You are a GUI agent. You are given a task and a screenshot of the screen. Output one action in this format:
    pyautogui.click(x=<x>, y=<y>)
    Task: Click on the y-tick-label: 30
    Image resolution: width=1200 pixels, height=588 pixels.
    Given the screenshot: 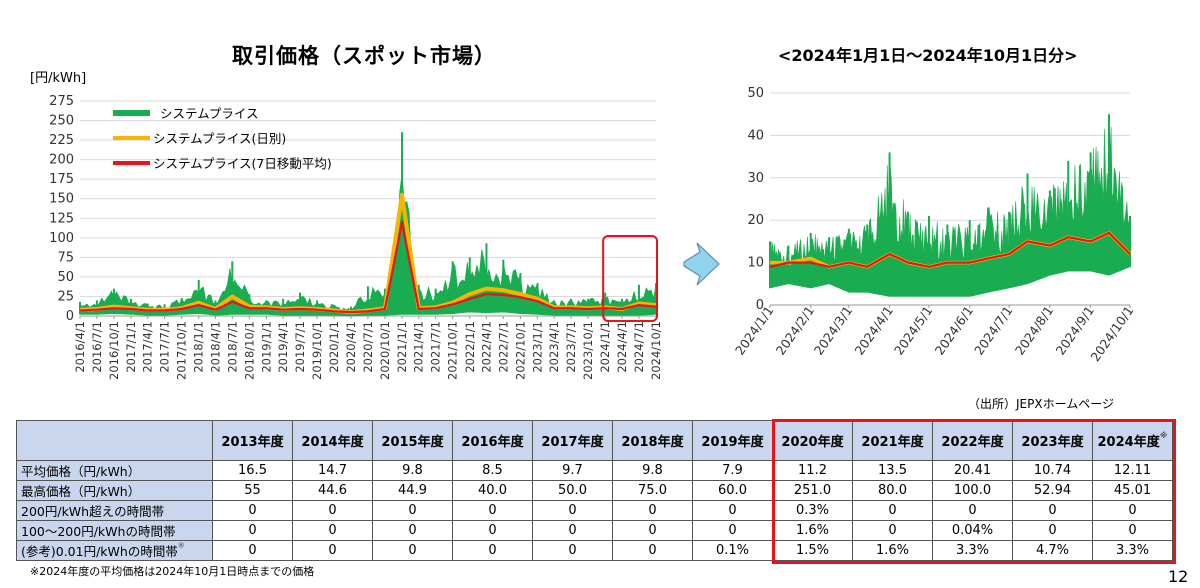 What is the action you would take?
    pyautogui.click(x=755, y=178)
    